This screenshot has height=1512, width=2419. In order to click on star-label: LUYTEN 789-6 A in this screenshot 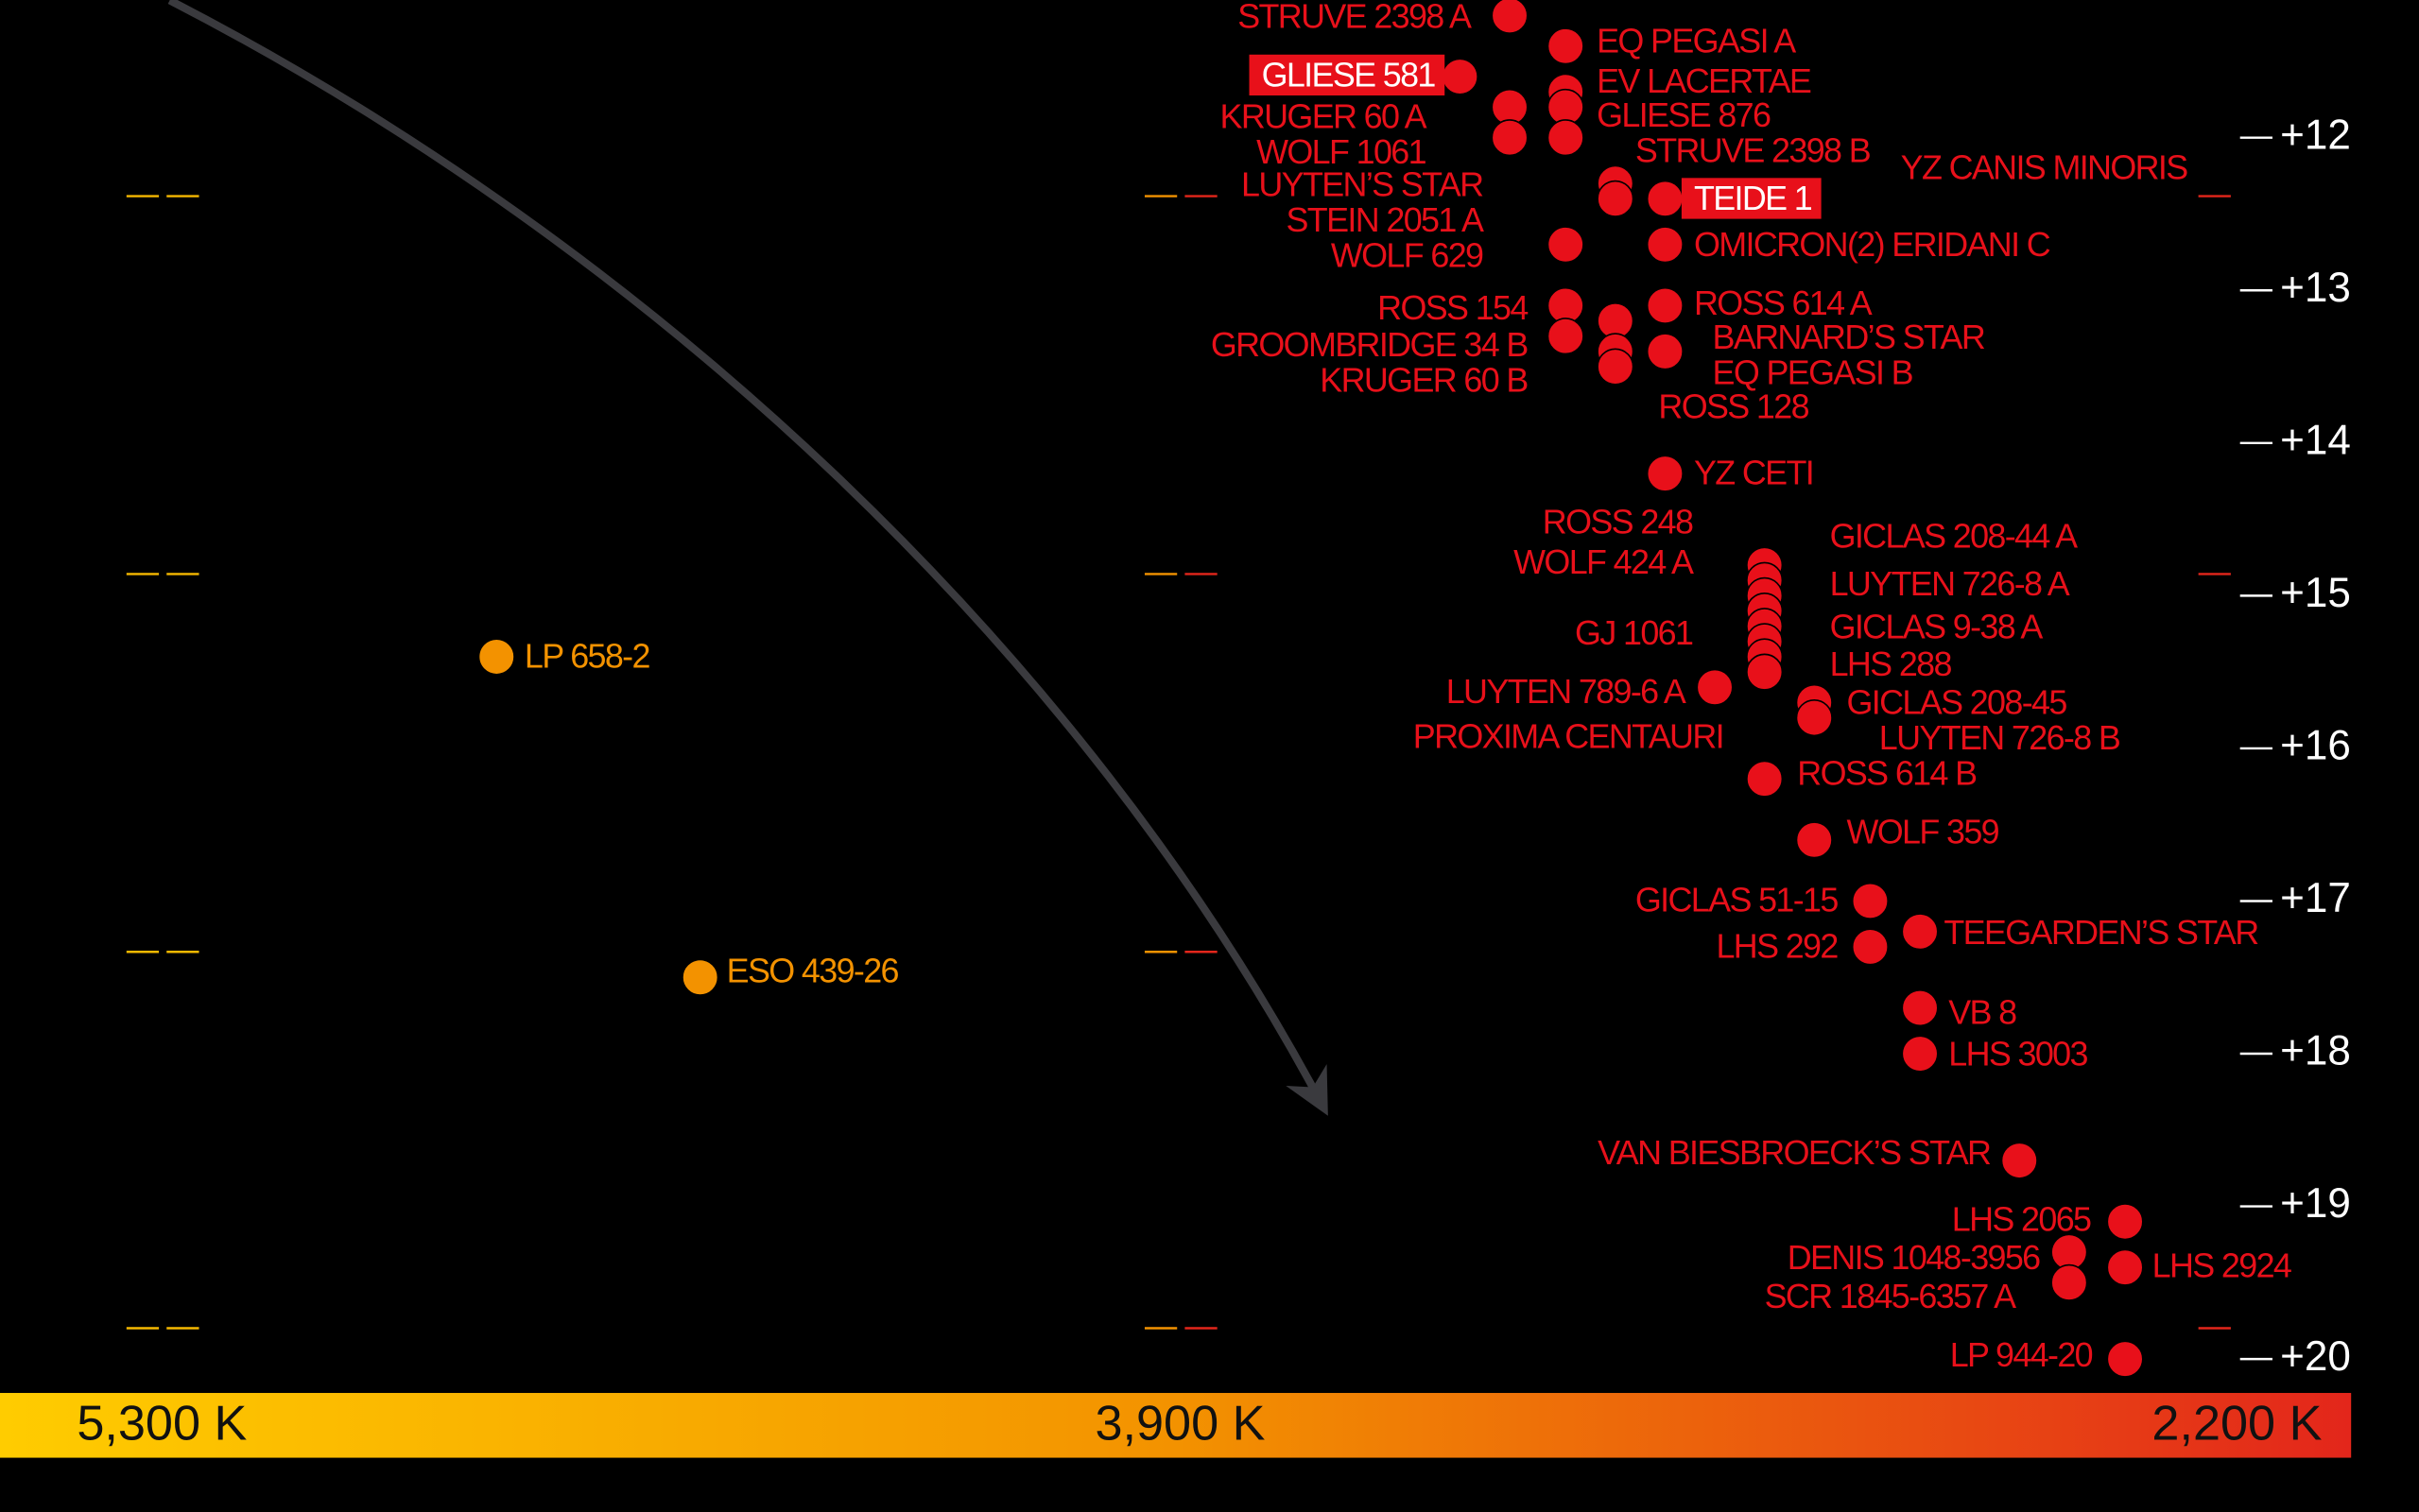, I will do `click(1566, 692)`.